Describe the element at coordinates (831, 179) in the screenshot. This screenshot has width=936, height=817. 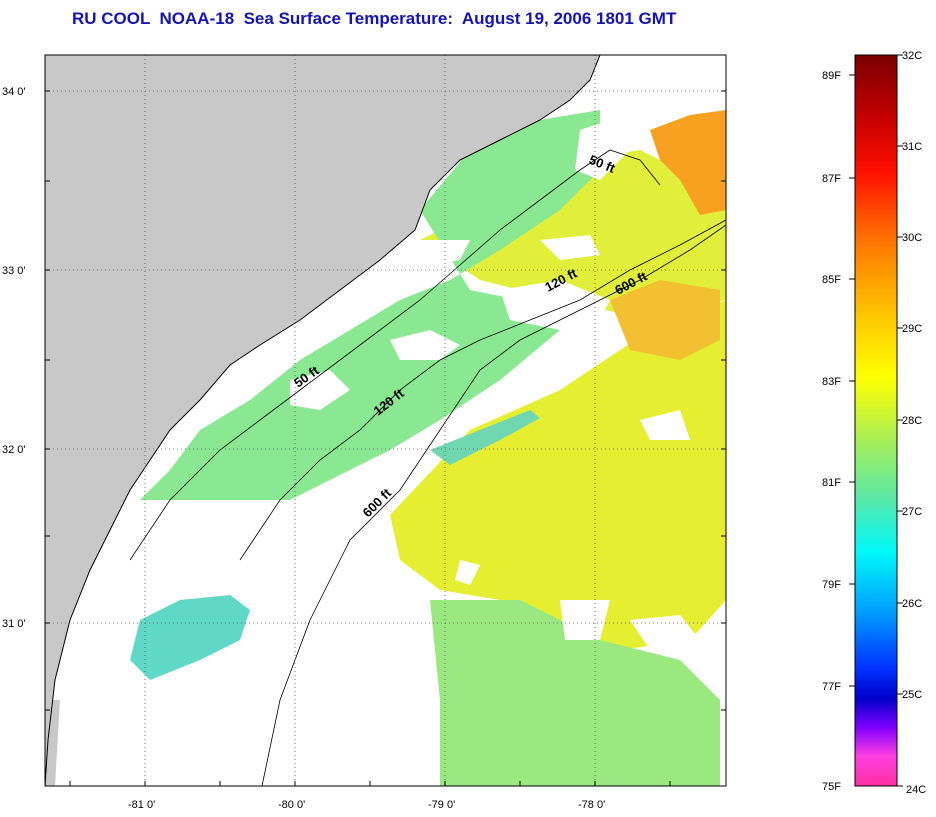
I see `cbar-f-87: 87F` at that location.